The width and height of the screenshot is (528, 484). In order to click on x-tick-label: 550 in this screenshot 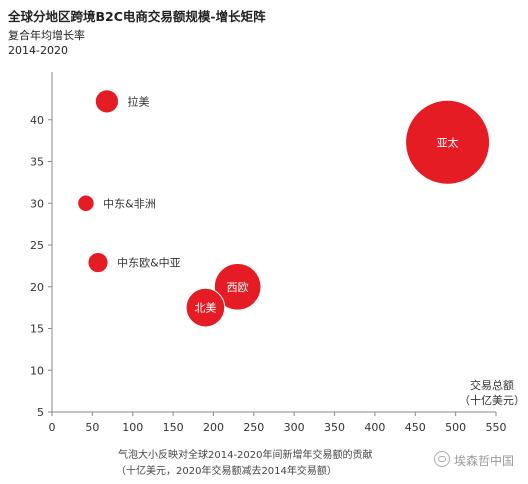, I will do `click(496, 427)`.